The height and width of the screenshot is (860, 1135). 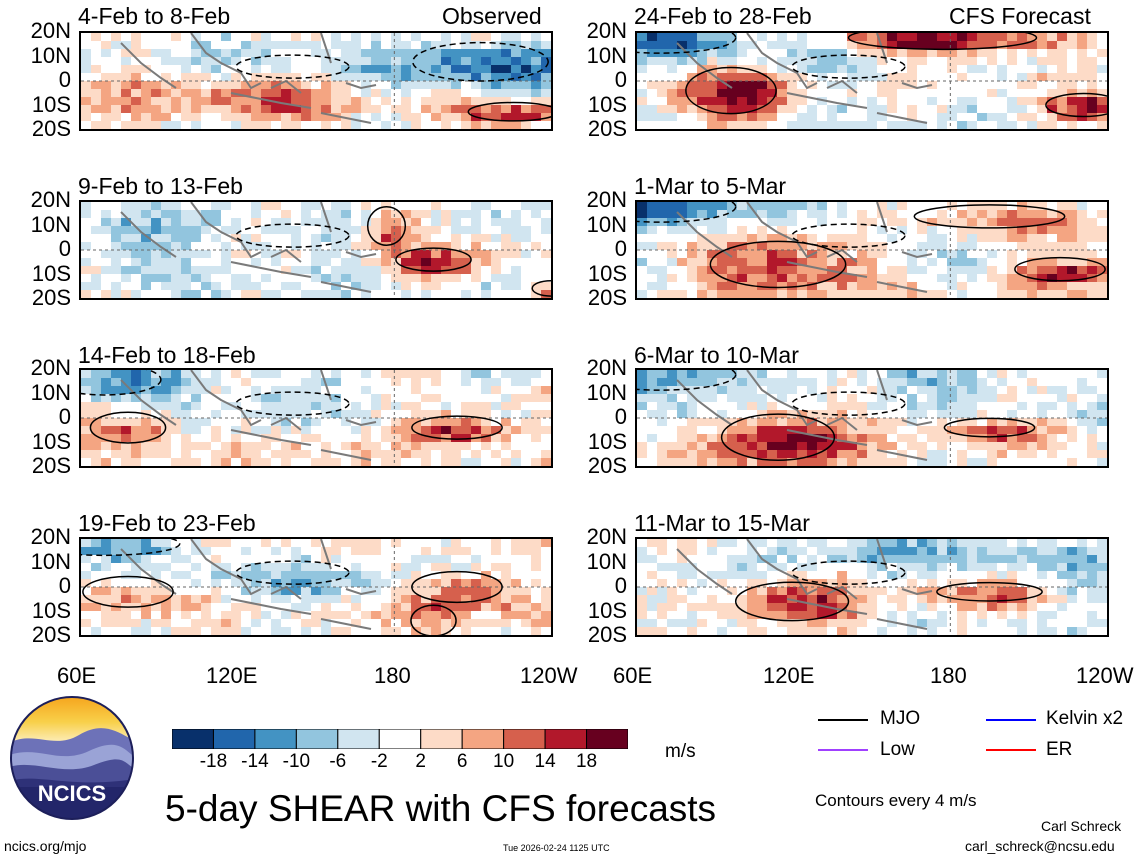 I want to click on site-link: ncics.org/mjo, so click(x=45, y=846).